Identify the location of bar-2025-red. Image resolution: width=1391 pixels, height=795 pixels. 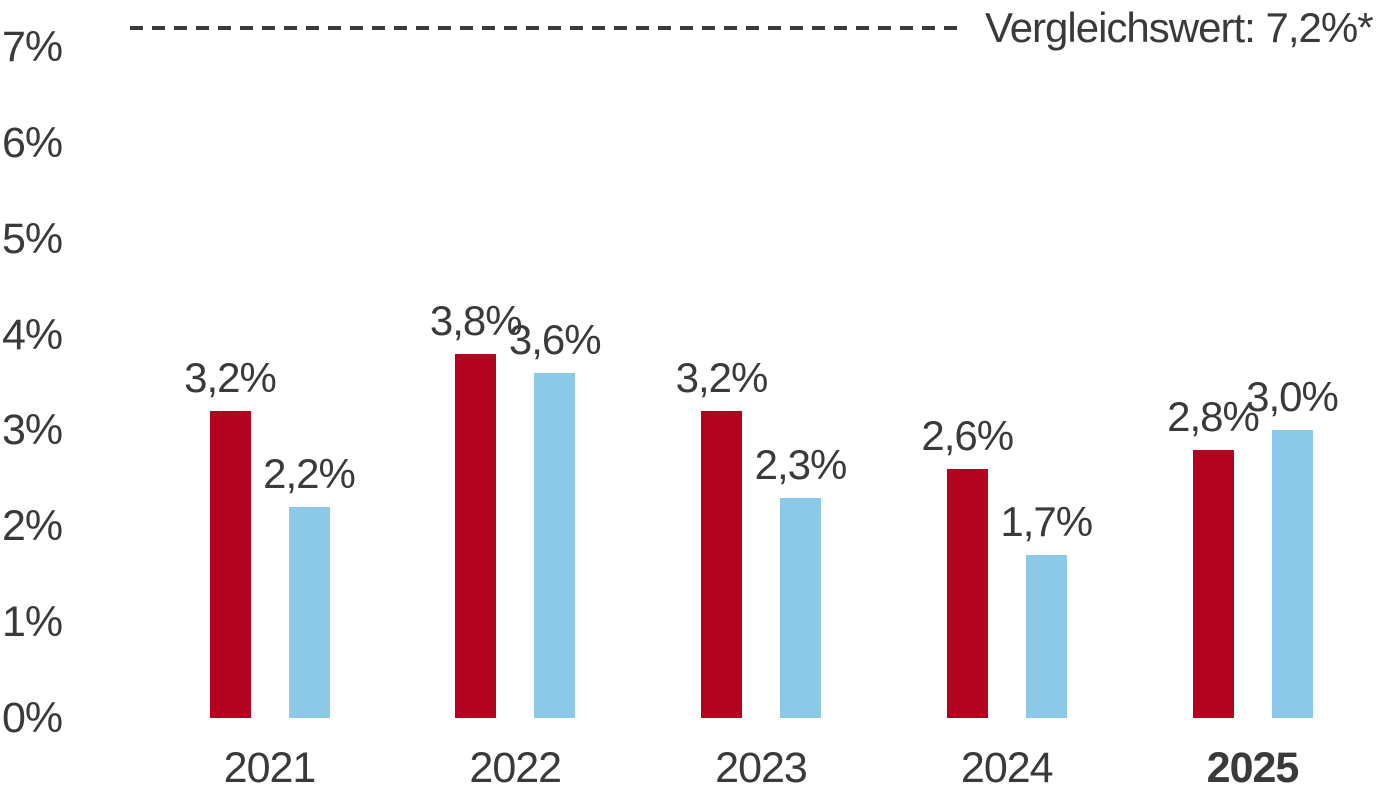
(1213, 583).